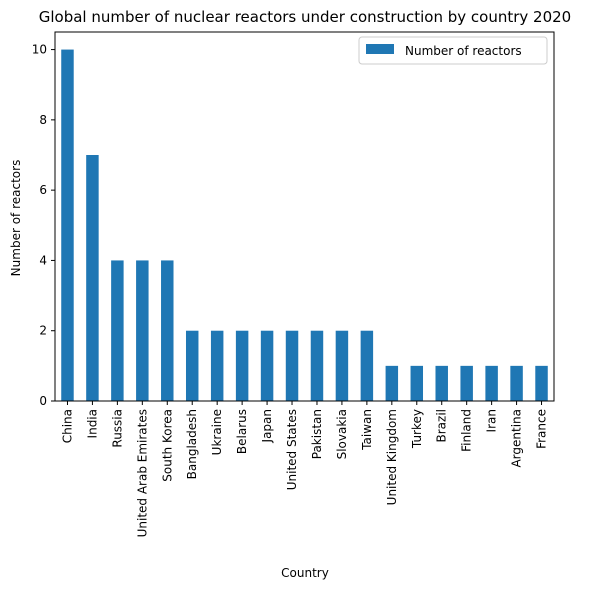 The image size is (609, 589). What do you see at coordinates (43, 331) in the screenshot?
I see `y-tick-label: 2` at bounding box center [43, 331].